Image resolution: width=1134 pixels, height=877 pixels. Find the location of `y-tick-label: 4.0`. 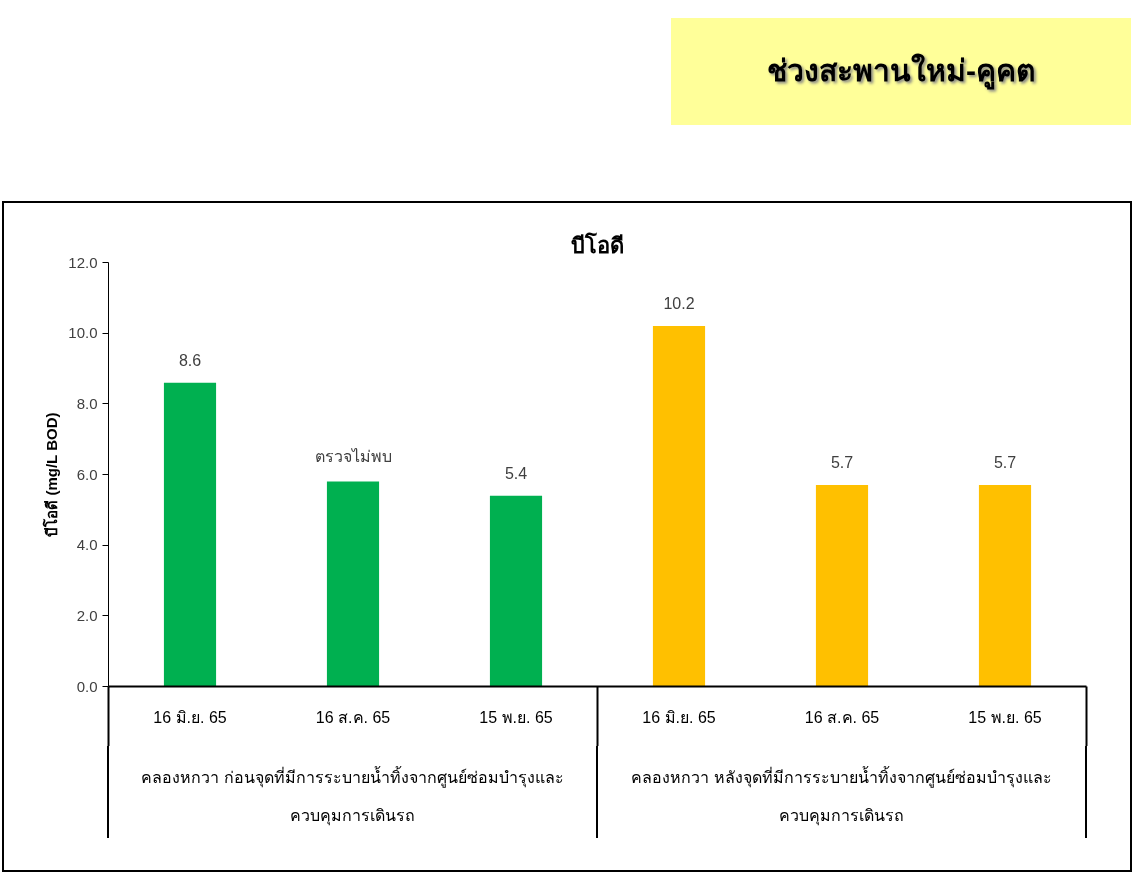

y-tick-label: 4.0 is located at coordinates (87, 545).